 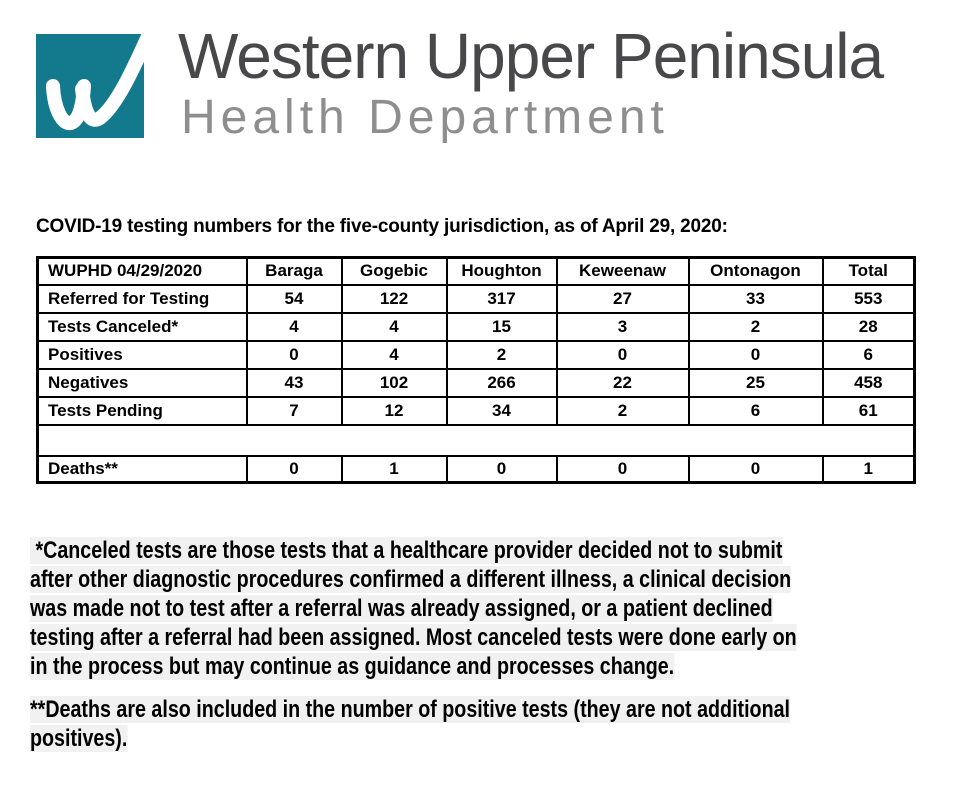 I want to click on cell: 7, so click(x=294, y=410).